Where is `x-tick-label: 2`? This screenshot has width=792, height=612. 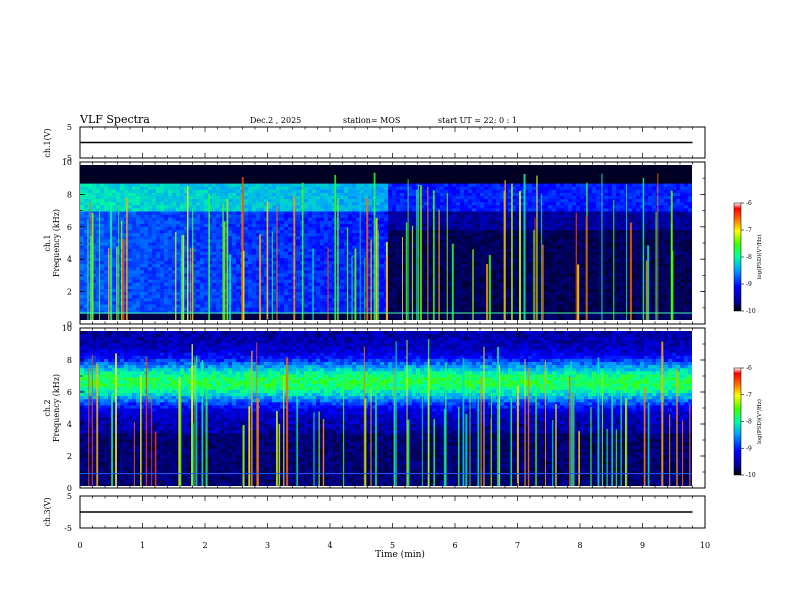
x-tick-label: 2 is located at coordinates (204, 545).